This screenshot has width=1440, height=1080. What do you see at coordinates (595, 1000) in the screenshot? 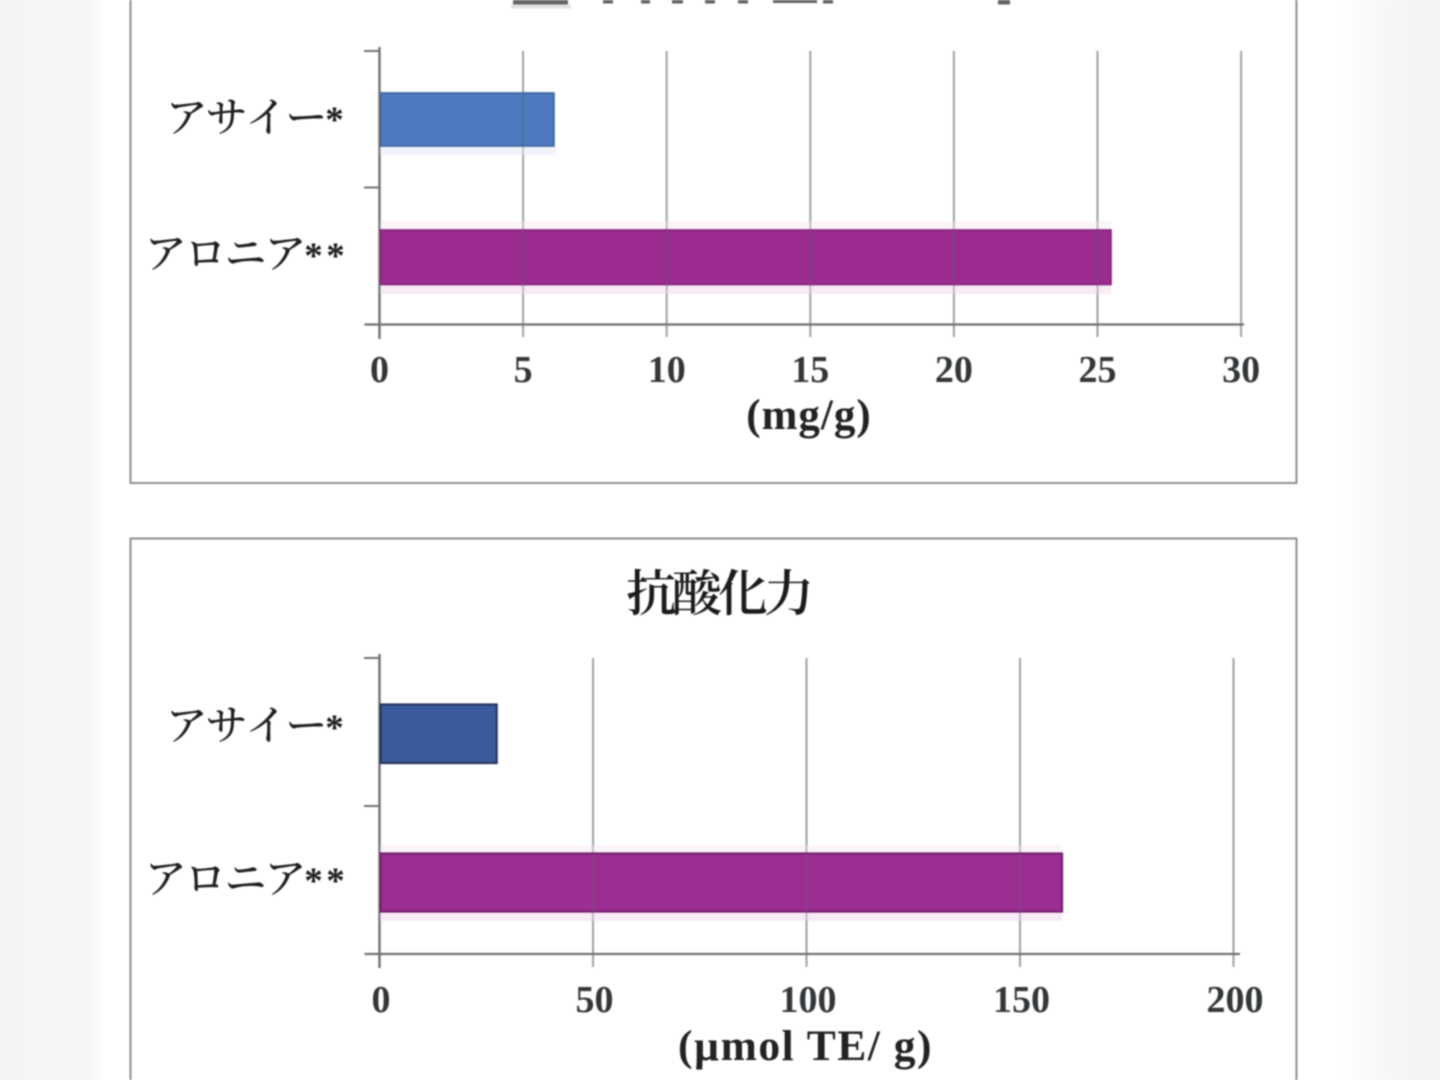
I see `svg-text: 50` at bounding box center [595, 1000].